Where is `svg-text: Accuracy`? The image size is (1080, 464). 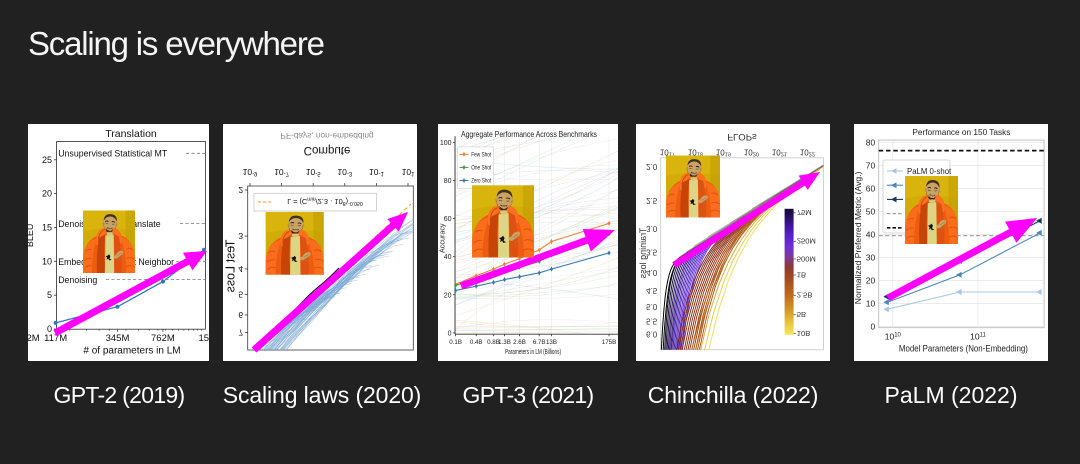 svg-text: Accuracy is located at coordinates (442, 238).